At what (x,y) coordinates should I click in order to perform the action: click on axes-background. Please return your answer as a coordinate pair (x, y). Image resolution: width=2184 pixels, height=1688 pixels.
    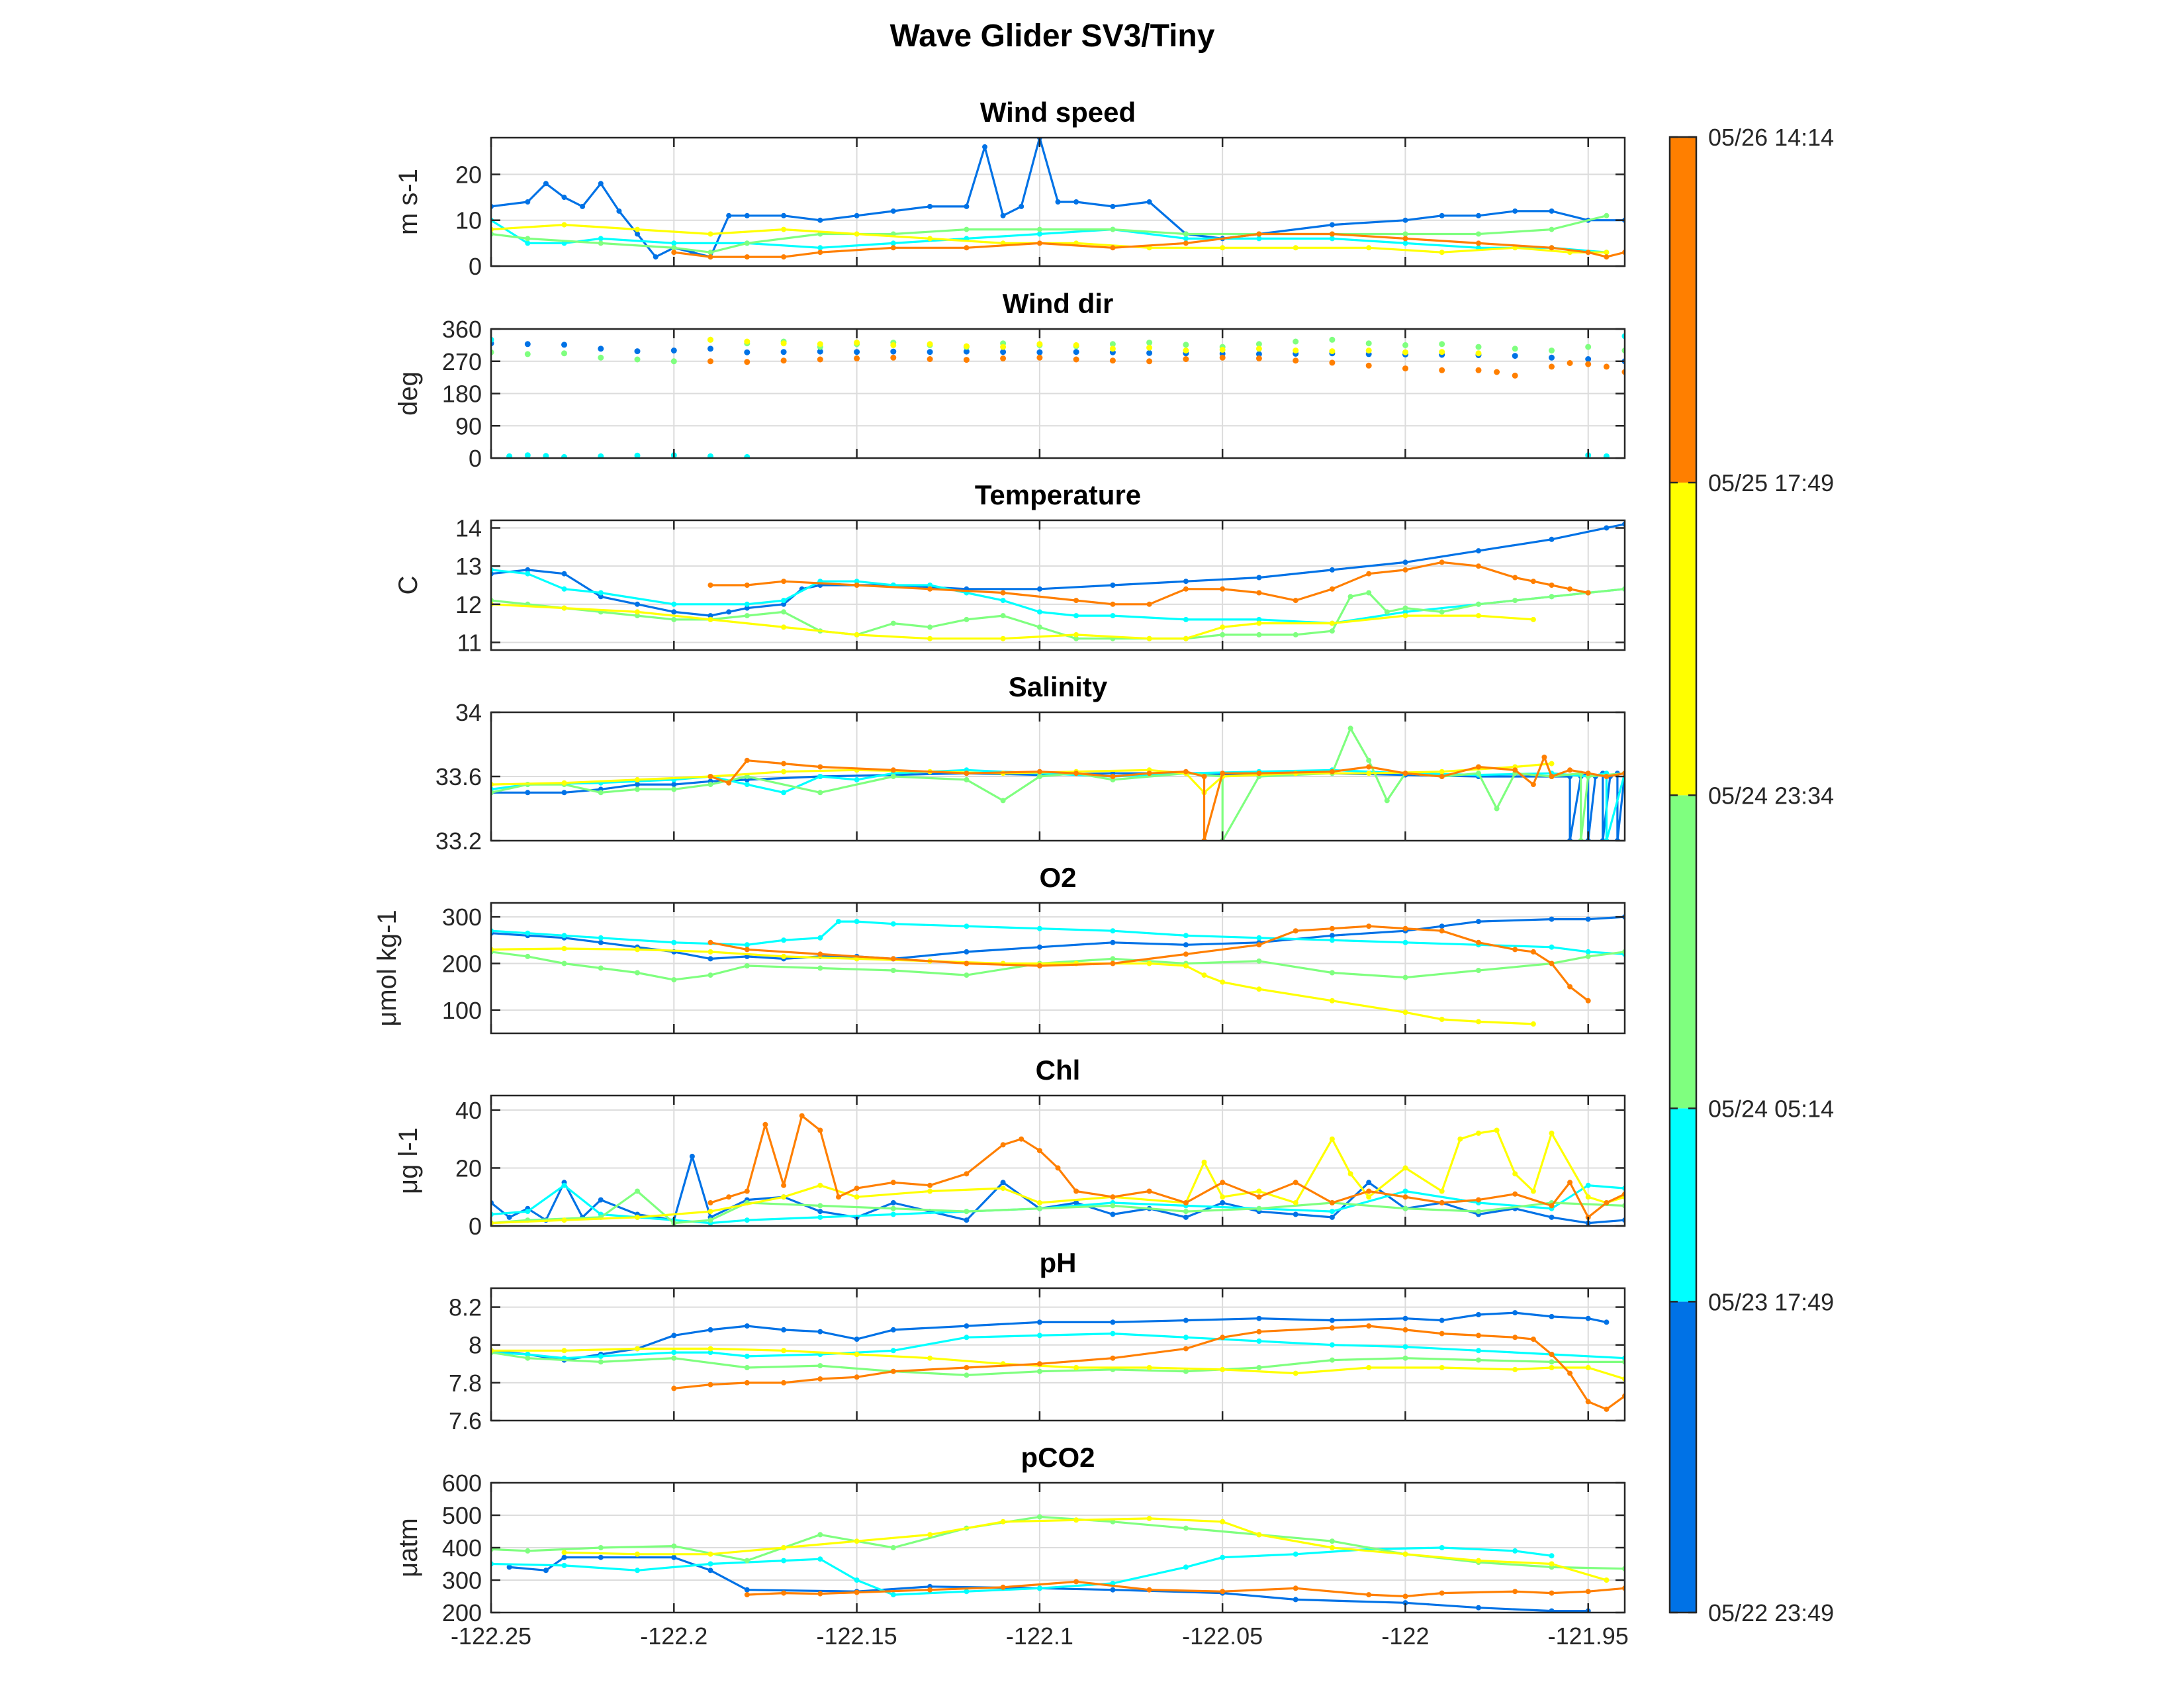
    Looking at the image, I should click on (1058, 1354).